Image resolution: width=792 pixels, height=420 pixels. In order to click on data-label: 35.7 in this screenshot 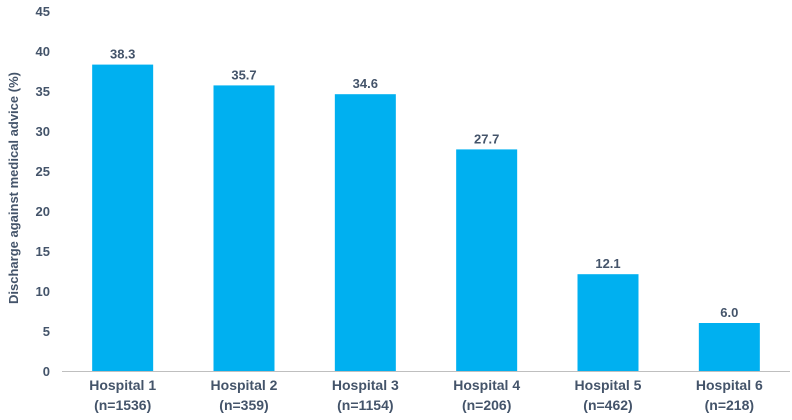, I will do `click(243, 74)`.